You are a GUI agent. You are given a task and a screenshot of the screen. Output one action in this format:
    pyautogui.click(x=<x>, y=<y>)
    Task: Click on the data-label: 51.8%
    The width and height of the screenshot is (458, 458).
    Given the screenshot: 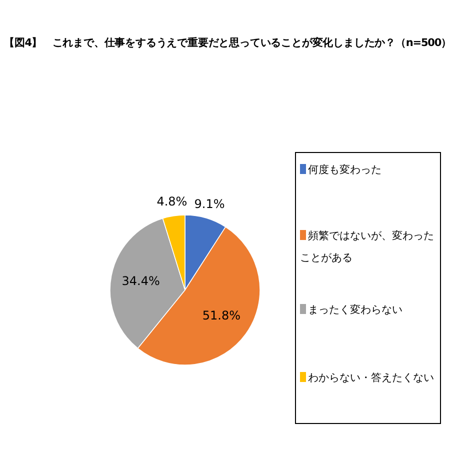 What is the action you would take?
    pyautogui.click(x=221, y=315)
    